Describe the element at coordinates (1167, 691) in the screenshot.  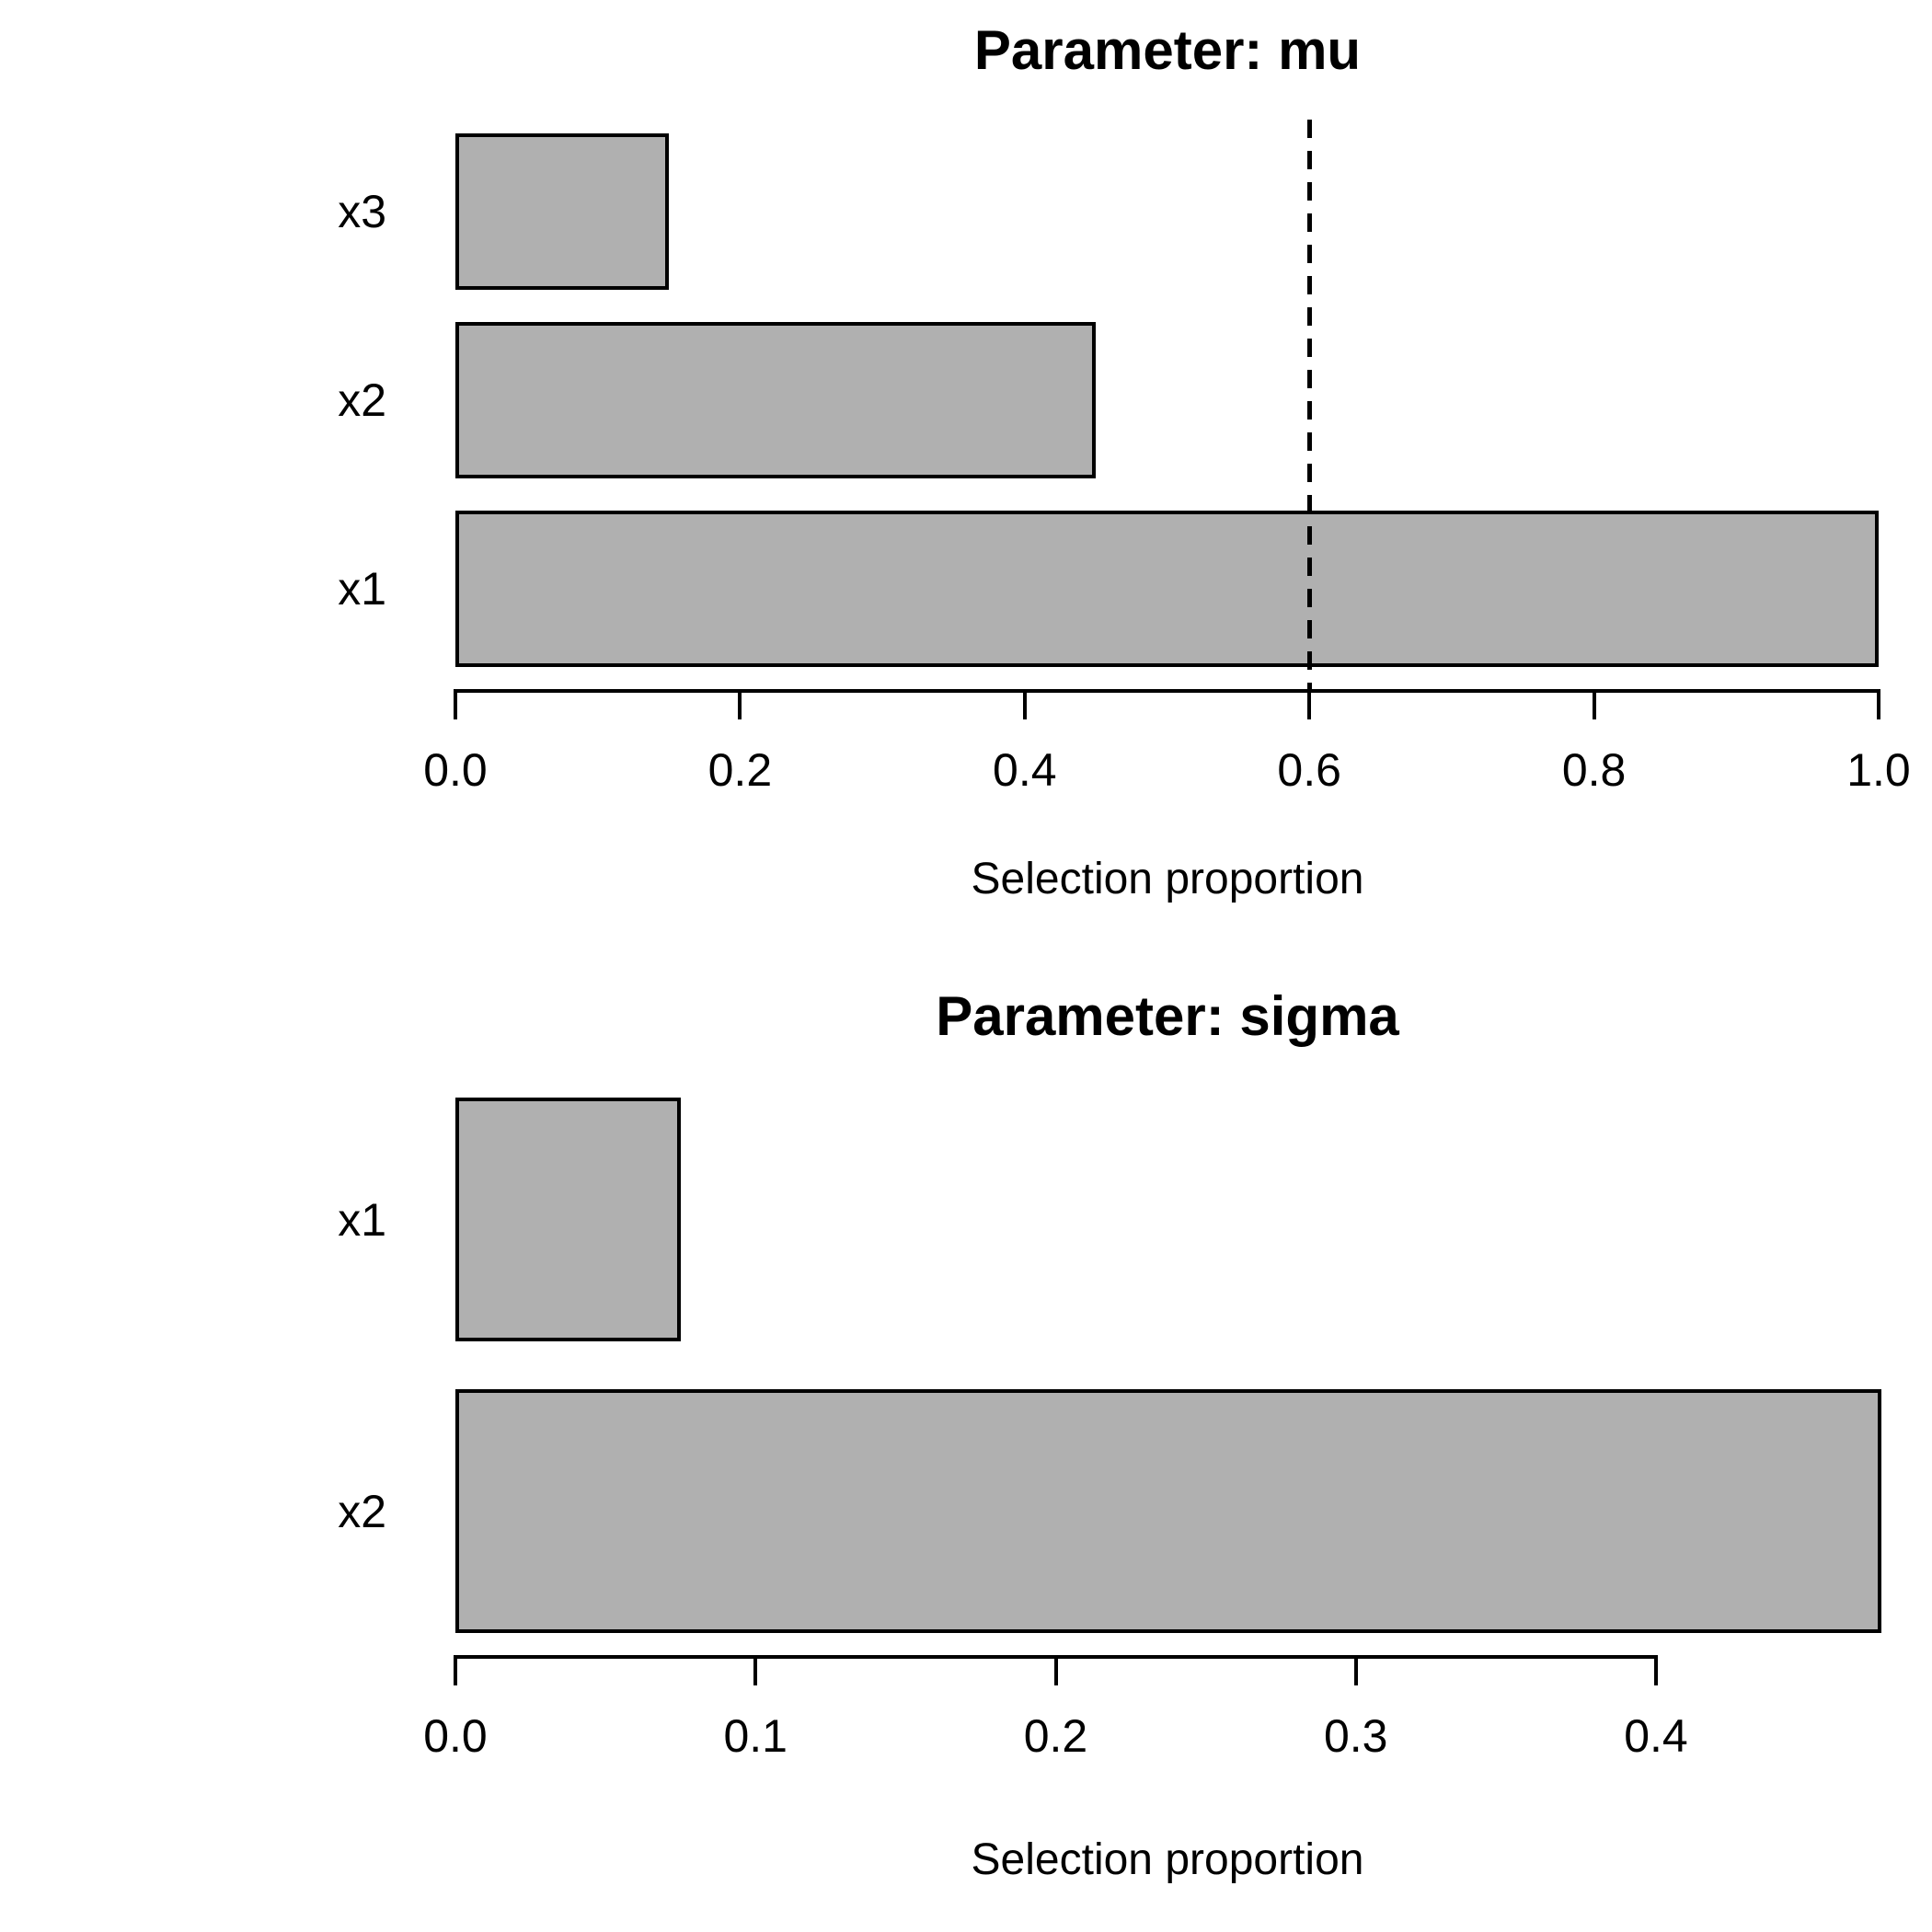
I see `x-axis-line` at that location.